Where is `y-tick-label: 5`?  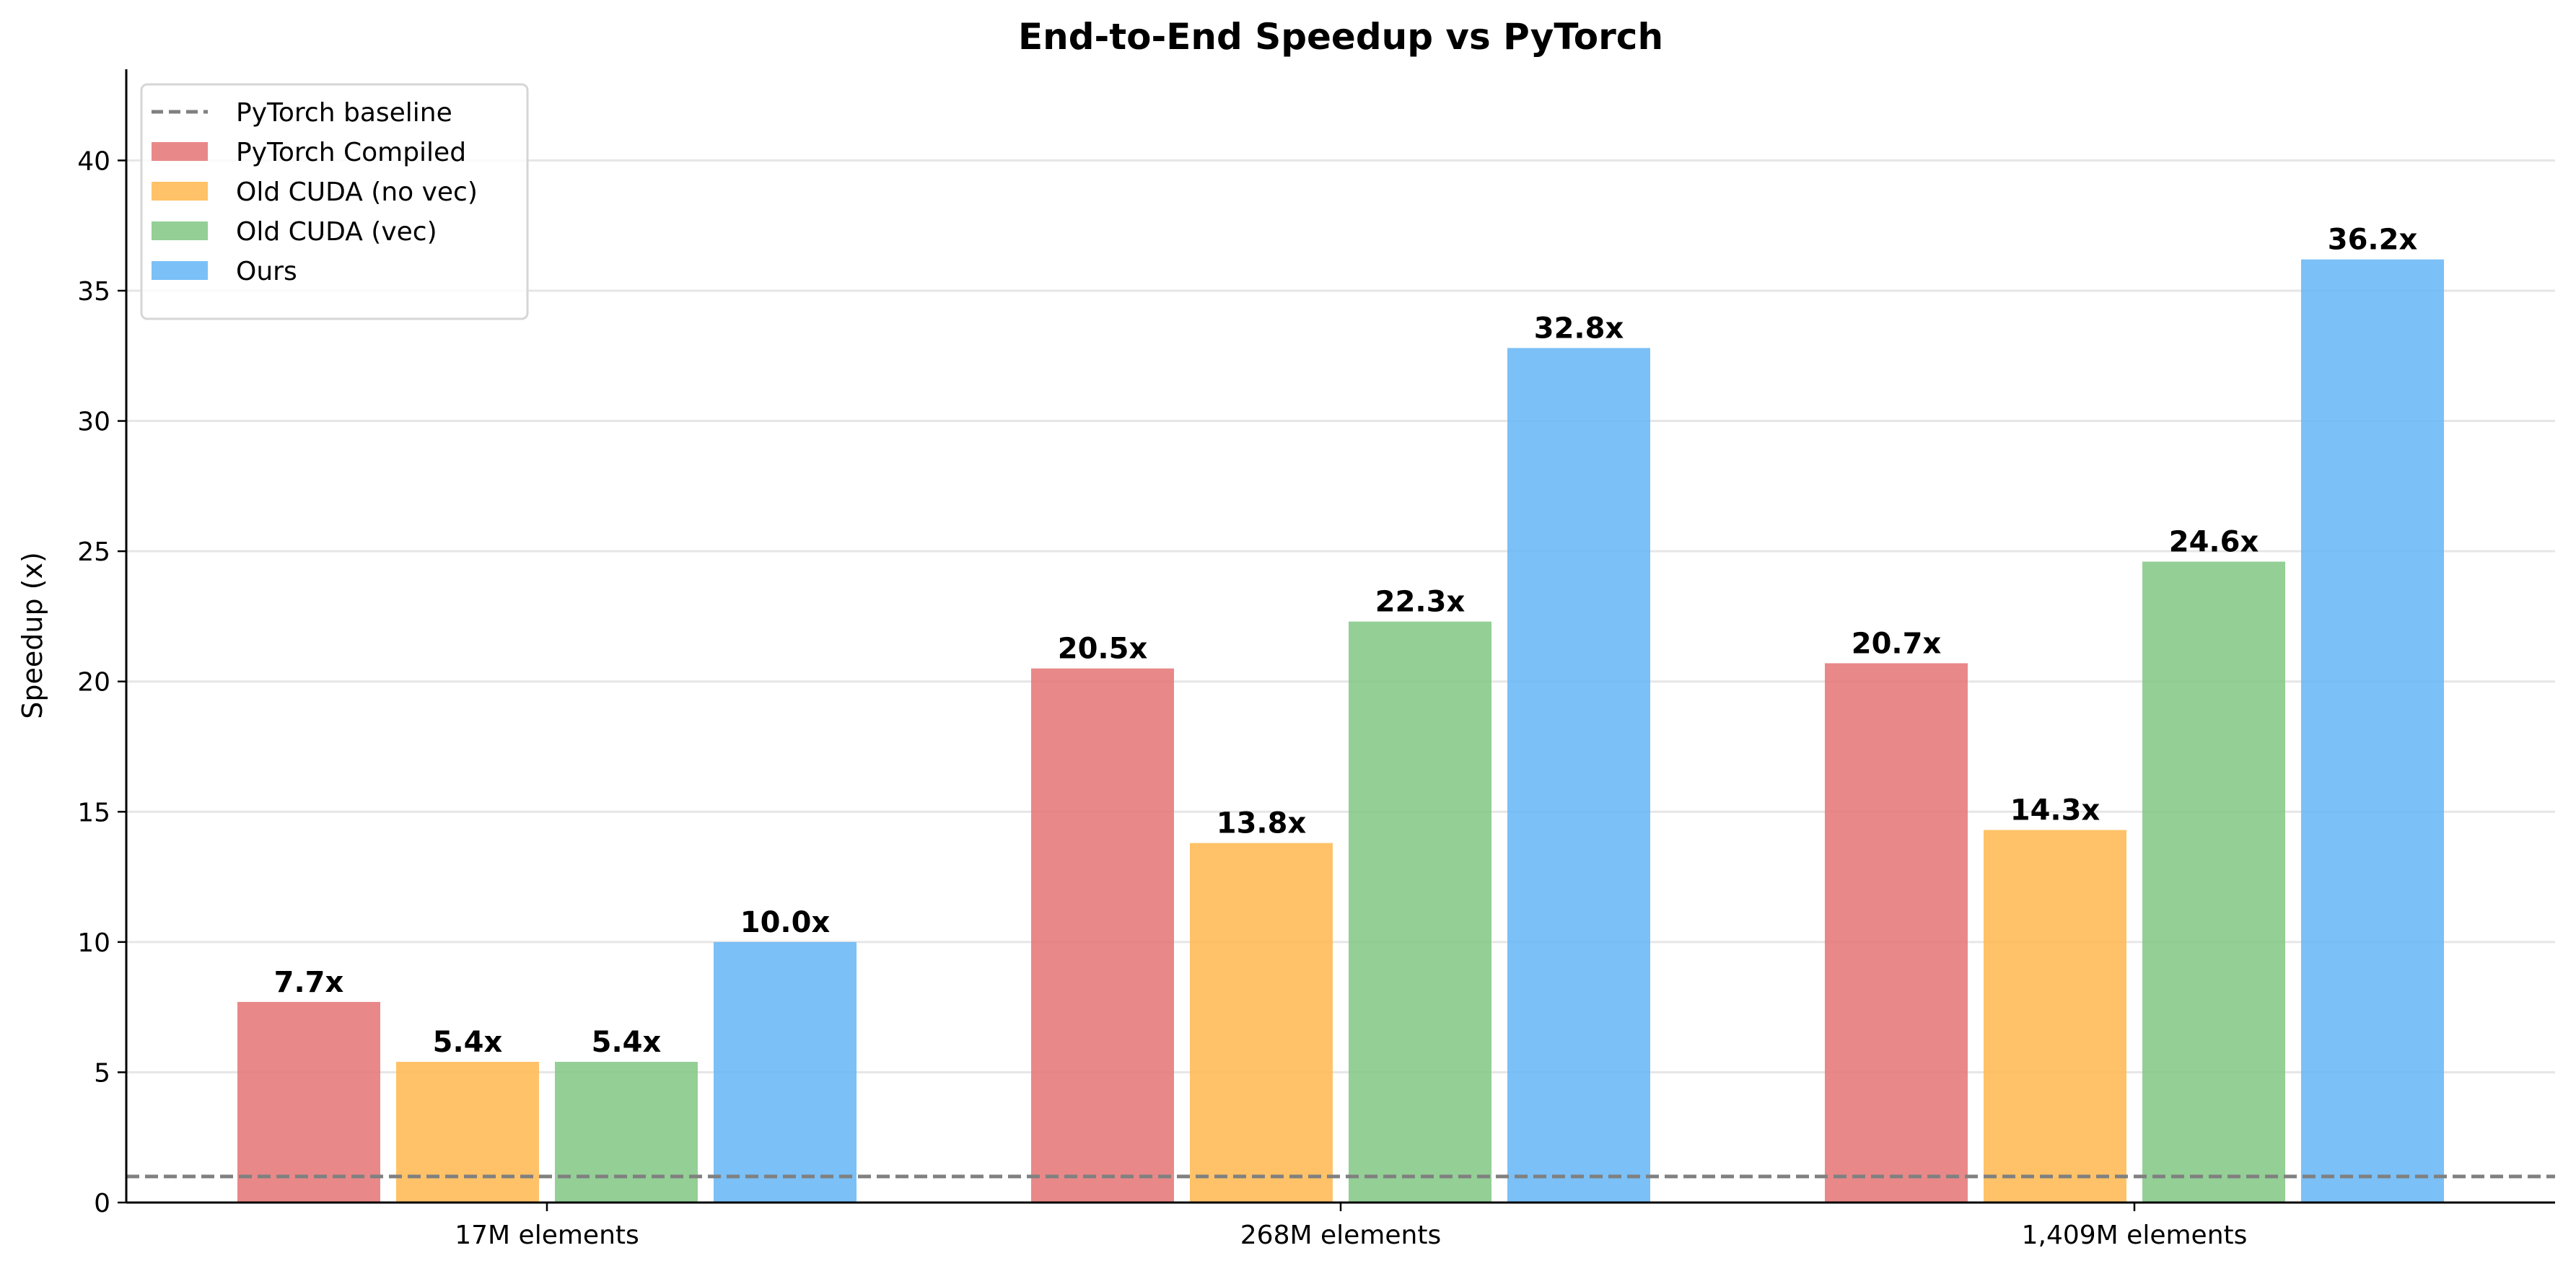 y-tick-label: 5 is located at coordinates (102, 1073).